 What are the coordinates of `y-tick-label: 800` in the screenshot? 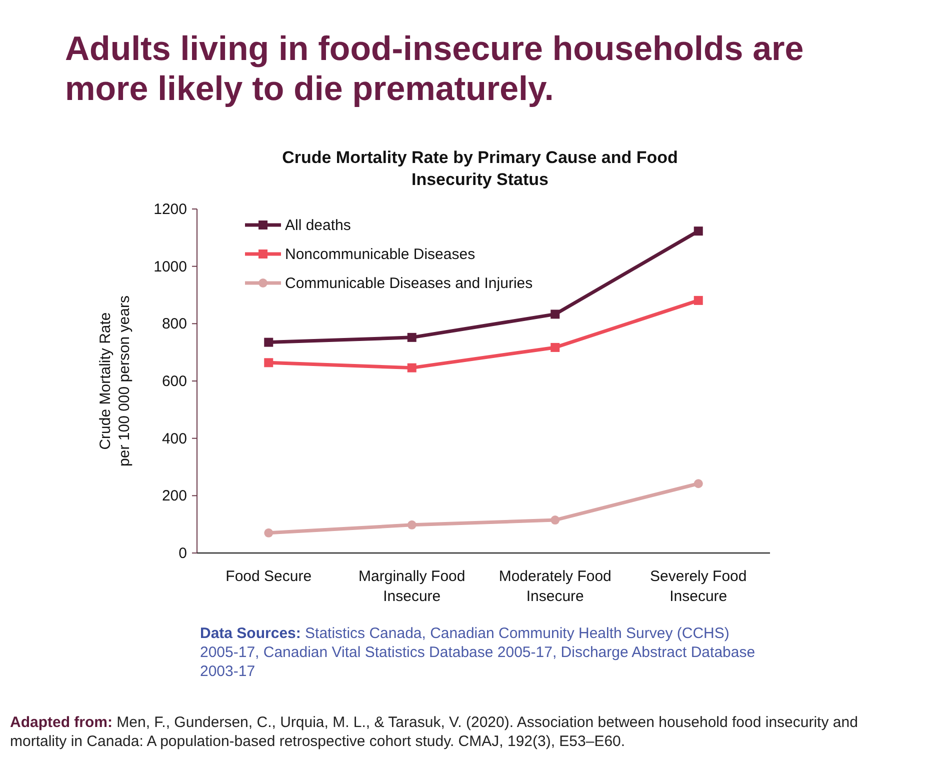 It's located at (174, 324).